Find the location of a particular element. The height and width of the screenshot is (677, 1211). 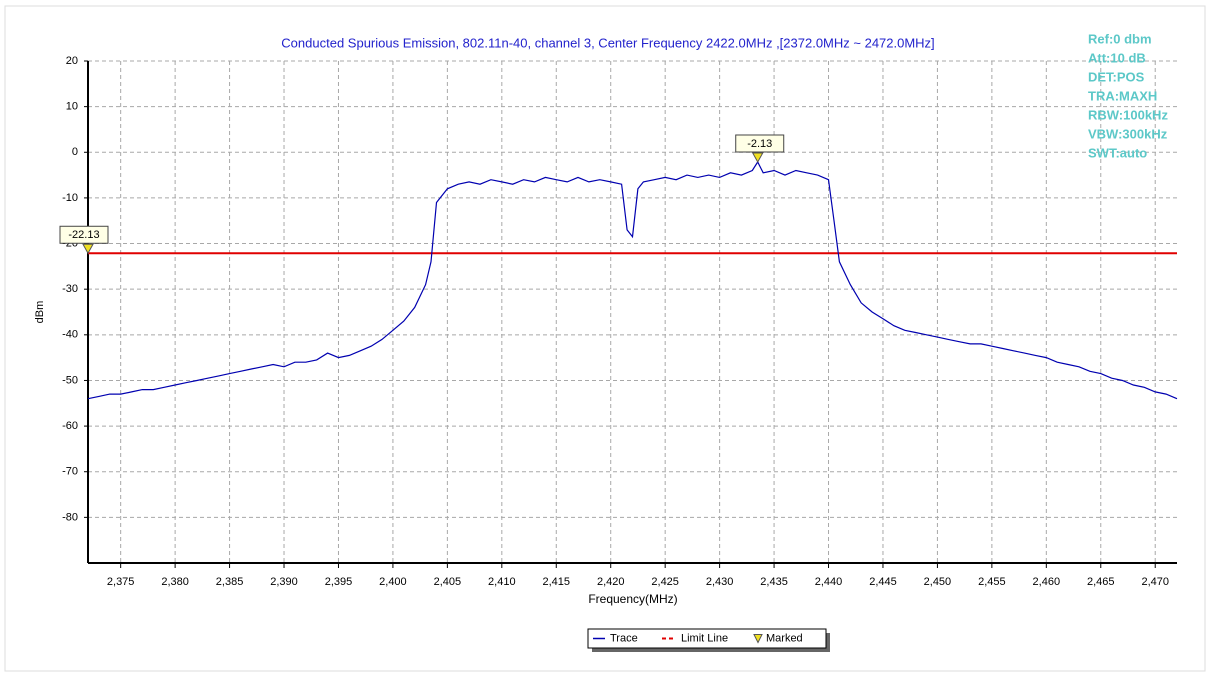

x-tick-label: 2,465 is located at coordinates (1101, 582).